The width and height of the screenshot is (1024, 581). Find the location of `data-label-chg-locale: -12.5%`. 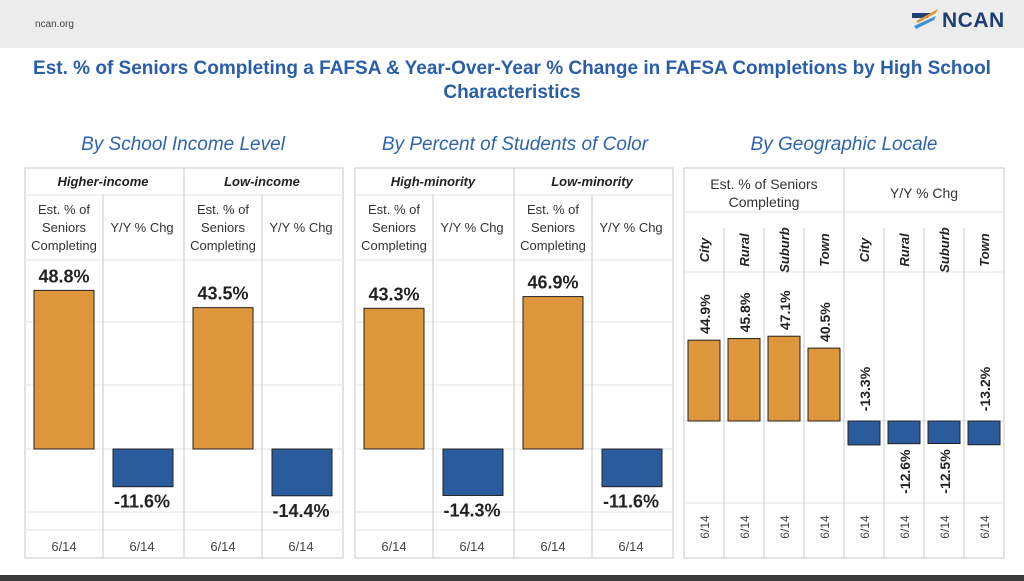

data-label-chg-locale: -12.5% is located at coordinates (945, 471).